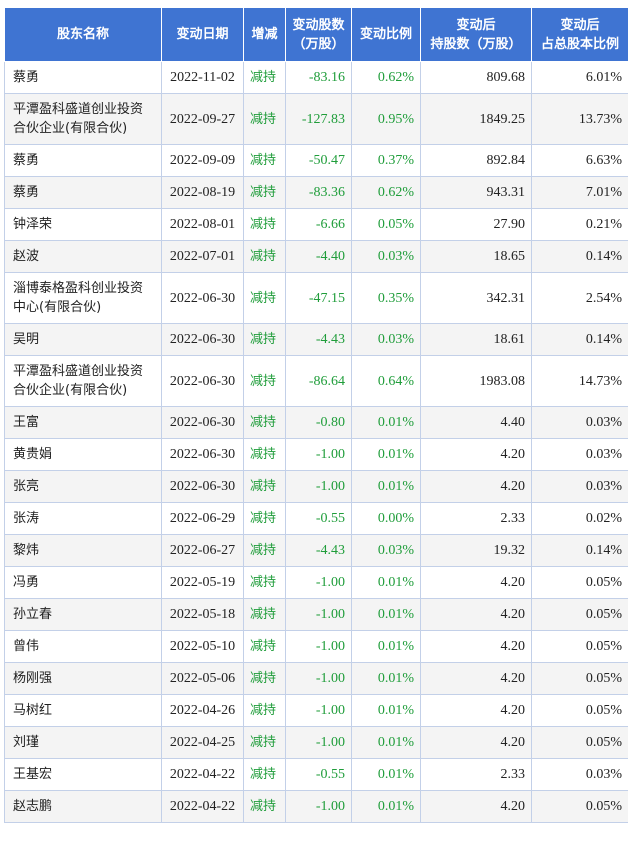  I want to click on cell-after-ratio: 0.21%, so click(579, 224).